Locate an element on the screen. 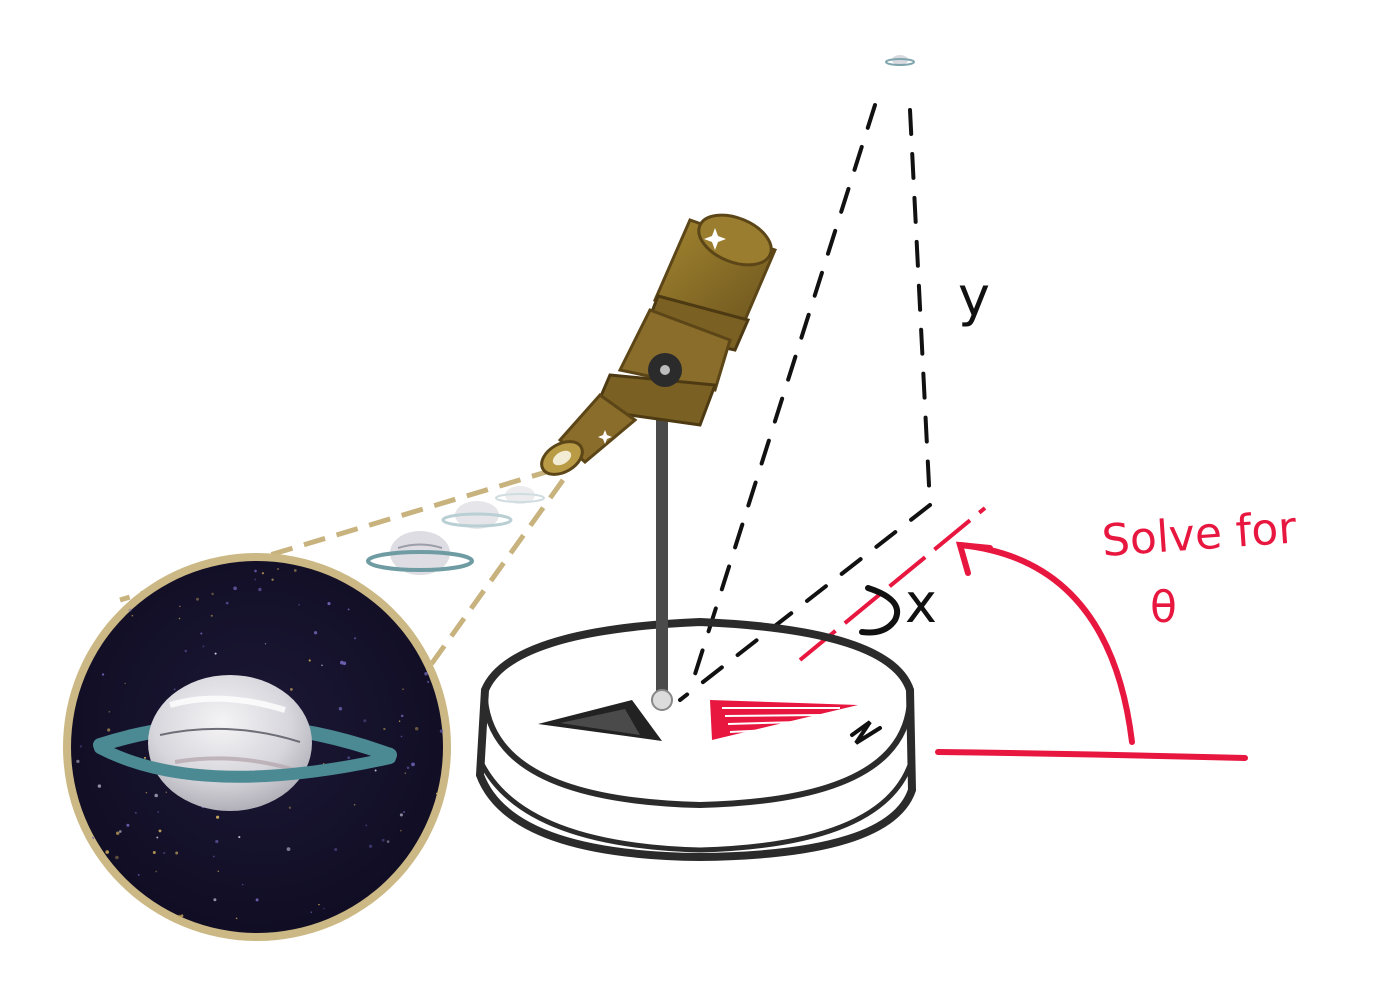 This screenshot has width=1393, height=1001. north-marker-icon is located at coordinates (866, 732).